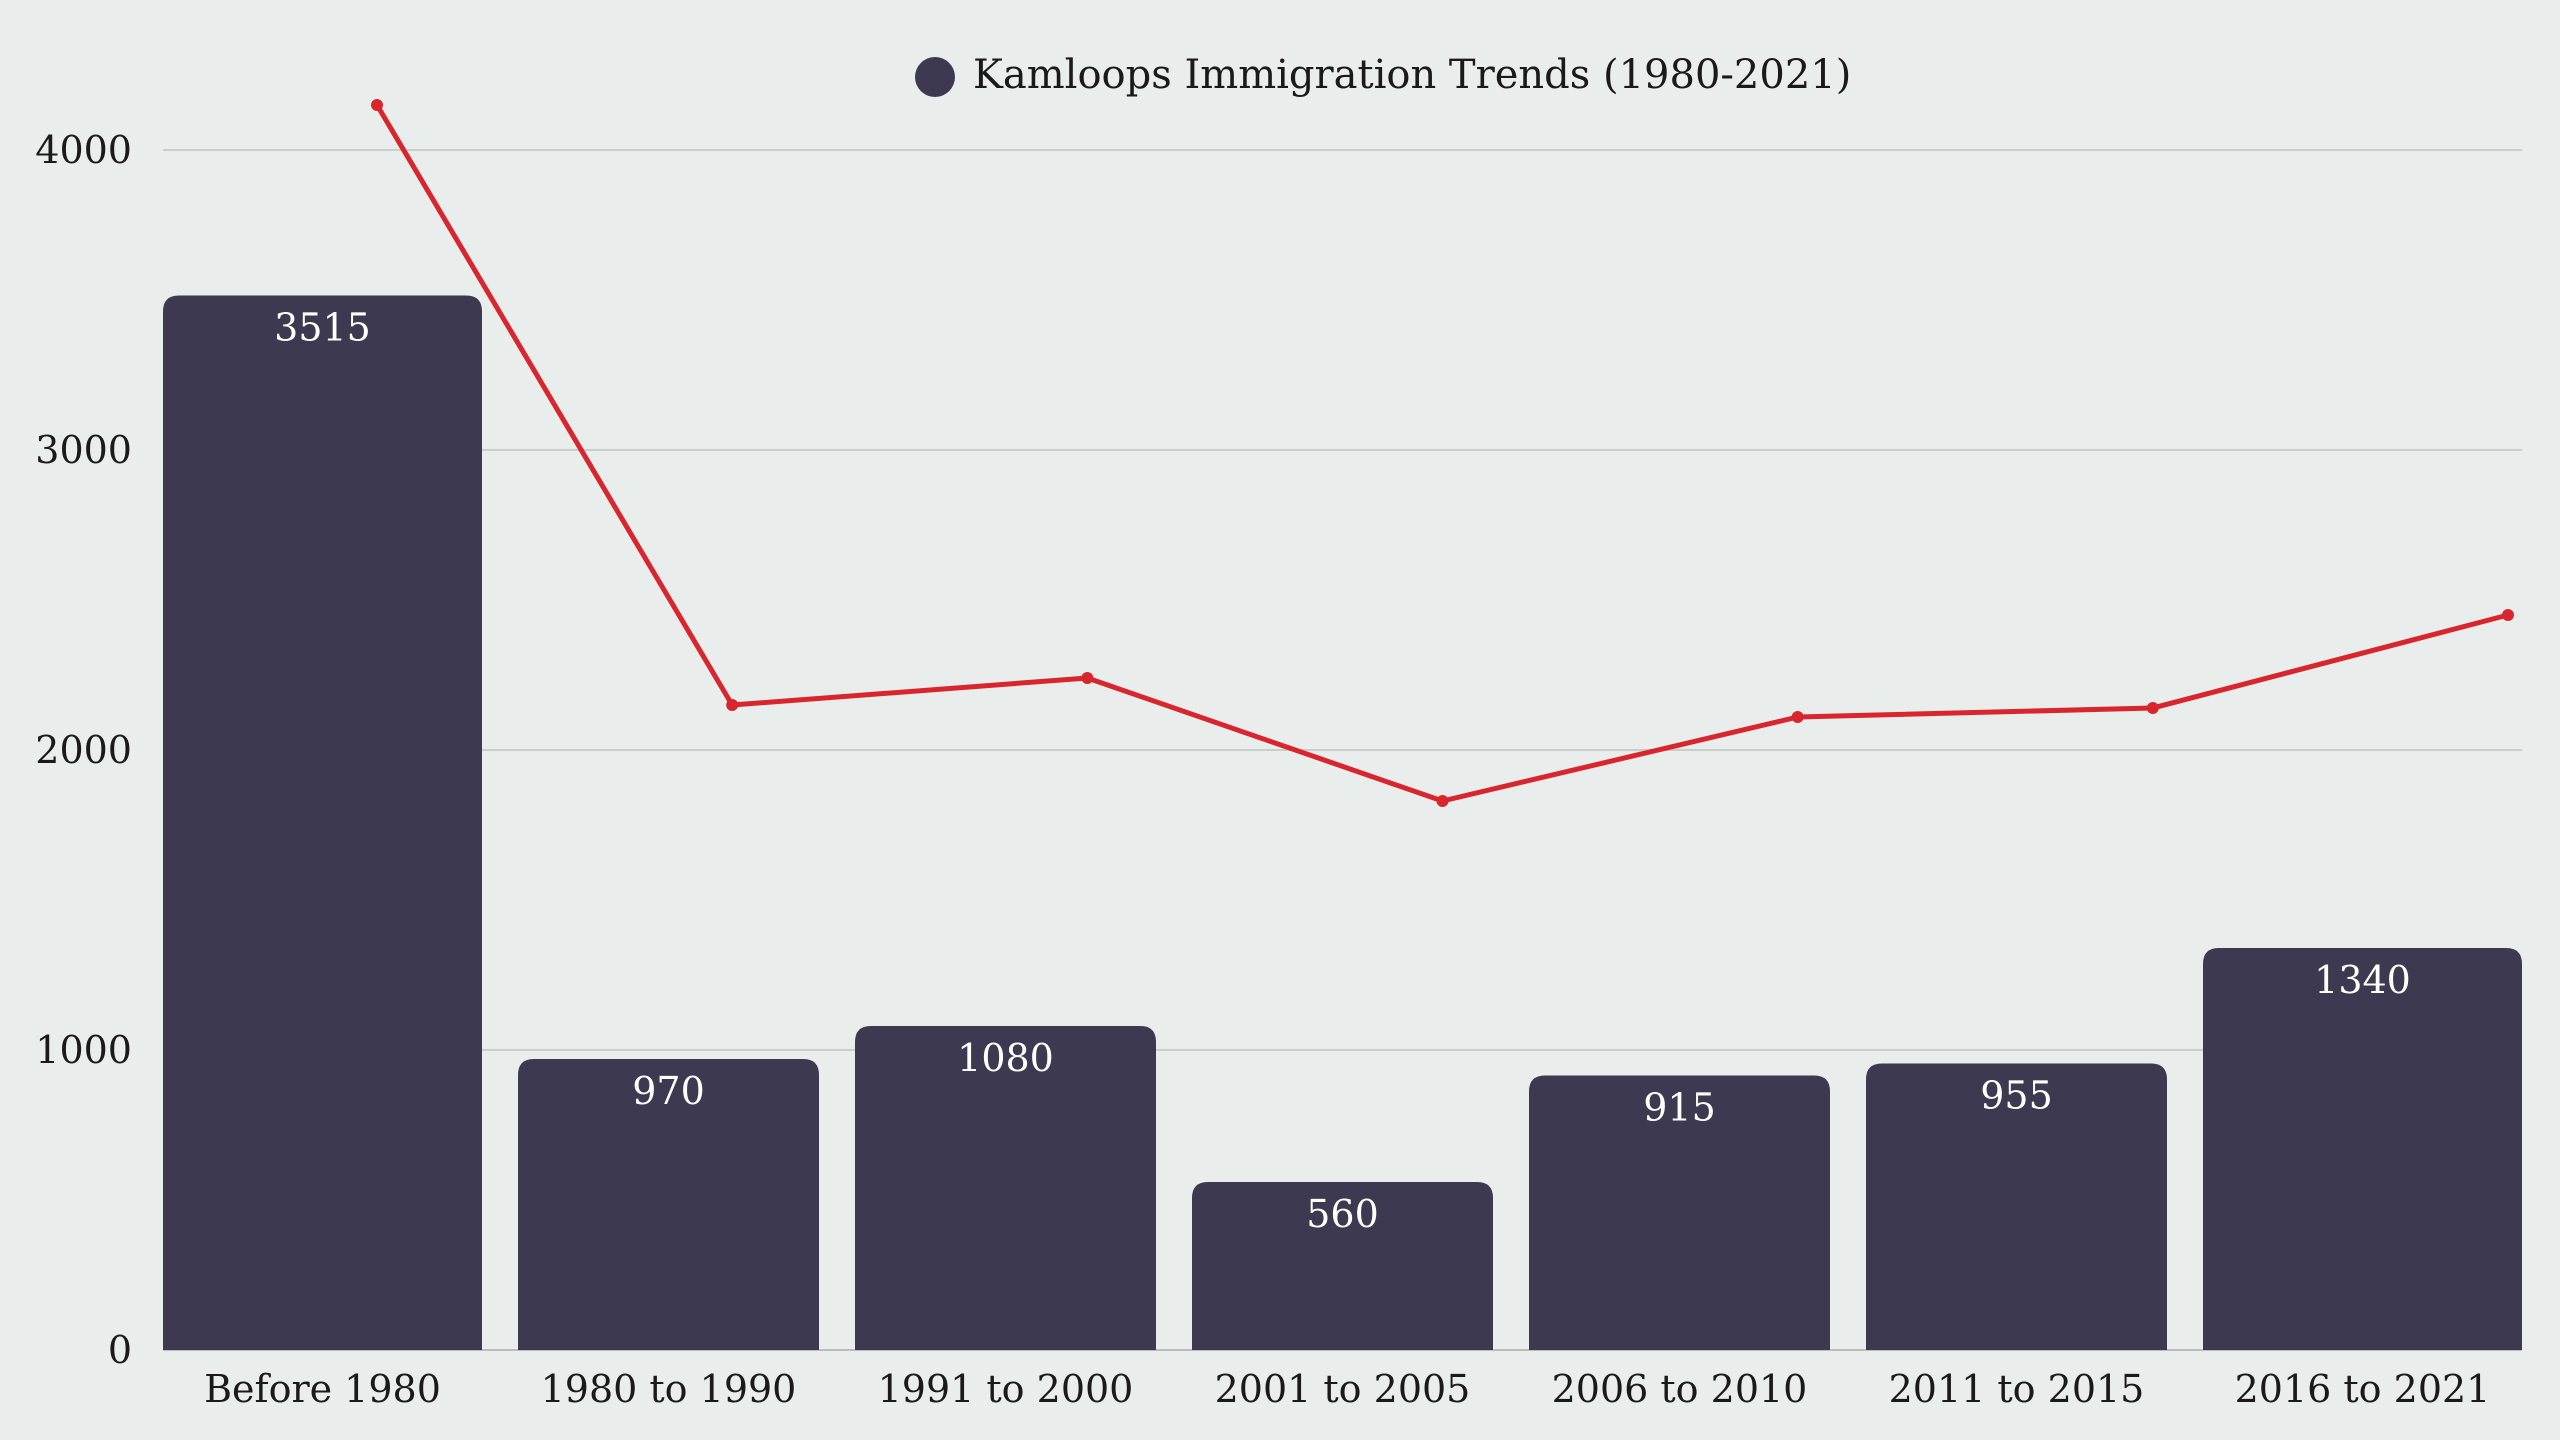 The height and width of the screenshot is (1440, 2560). Describe the element at coordinates (2016, 1096) in the screenshot. I see `bar-data-label: 955` at that location.